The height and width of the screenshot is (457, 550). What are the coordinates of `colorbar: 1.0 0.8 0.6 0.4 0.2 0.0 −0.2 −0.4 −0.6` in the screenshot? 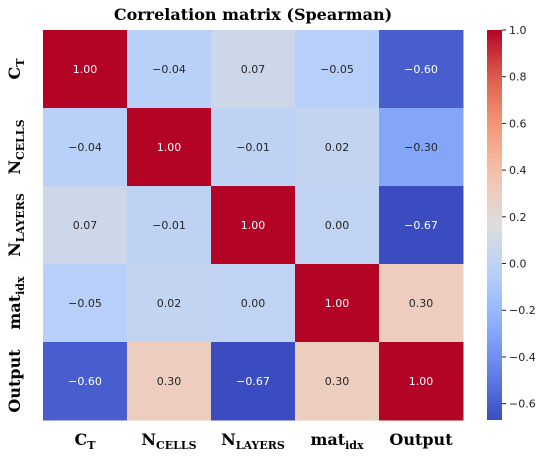 It's located at (511, 222).